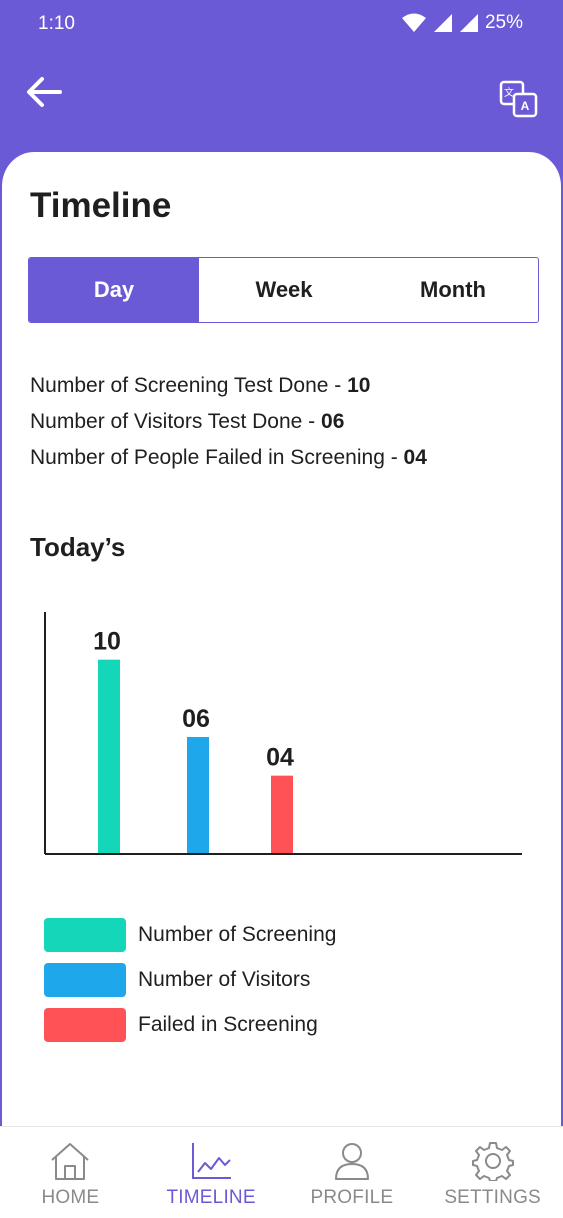 The height and width of the screenshot is (1218, 563). Describe the element at coordinates (196, 719) in the screenshot. I see `bar-label-visitors: 06` at that location.